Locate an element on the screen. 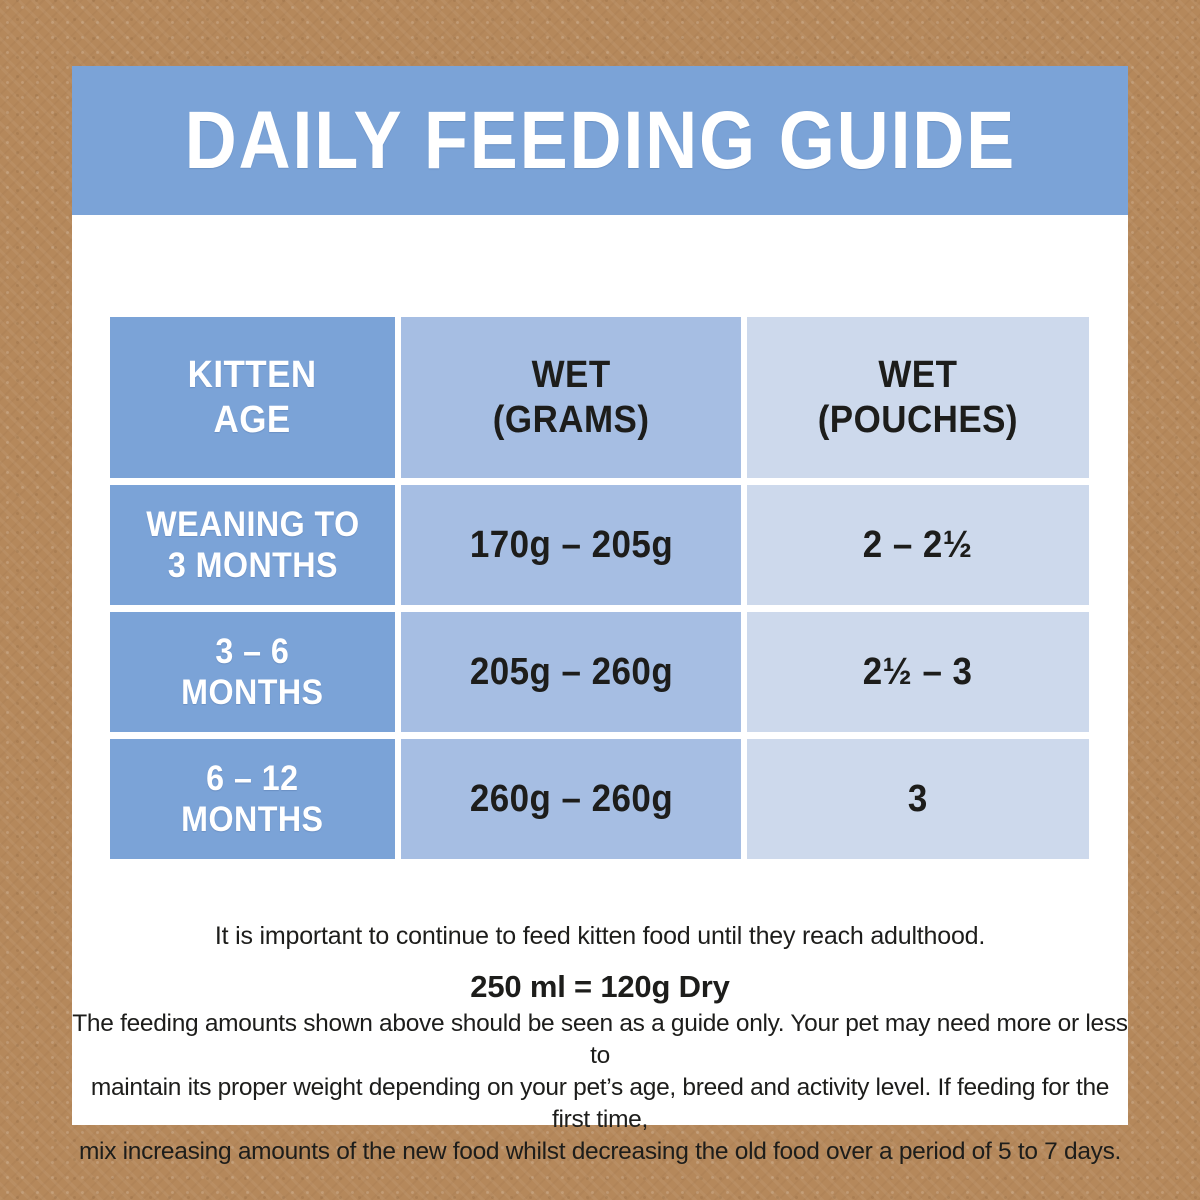 The width and height of the screenshot is (1200, 1200). table-row-3-grams: 260g – 260g is located at coordinates (571, 799).